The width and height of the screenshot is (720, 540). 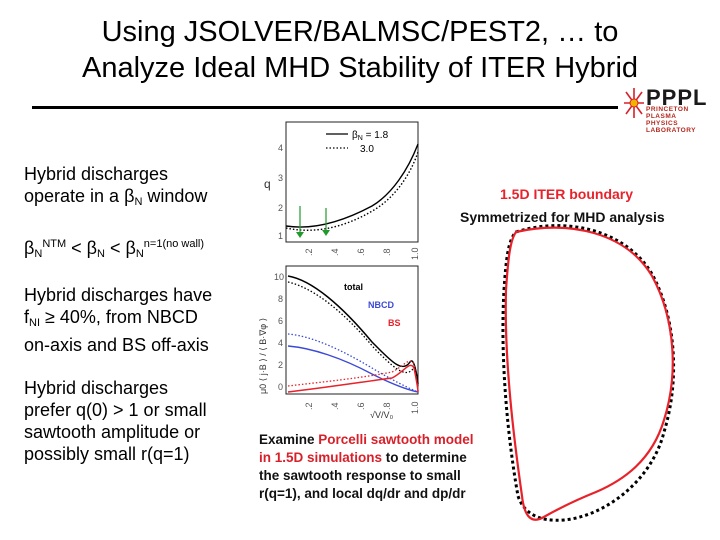 What do you see at coordinates (119, 317) in the screenshot?
I see `bullet-3-text: ≥ 40%, from NBCD` at bounding box center [119, 317].